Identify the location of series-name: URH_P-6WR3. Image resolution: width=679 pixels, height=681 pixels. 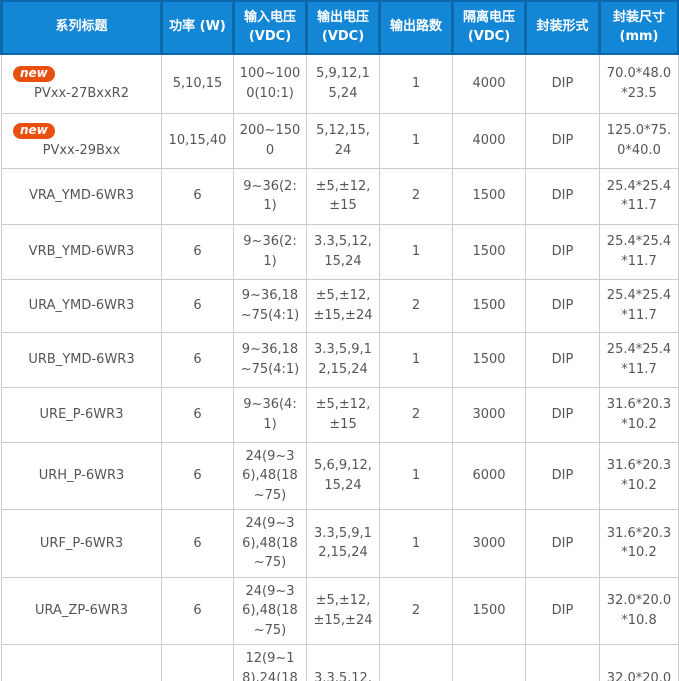
(81, 475).